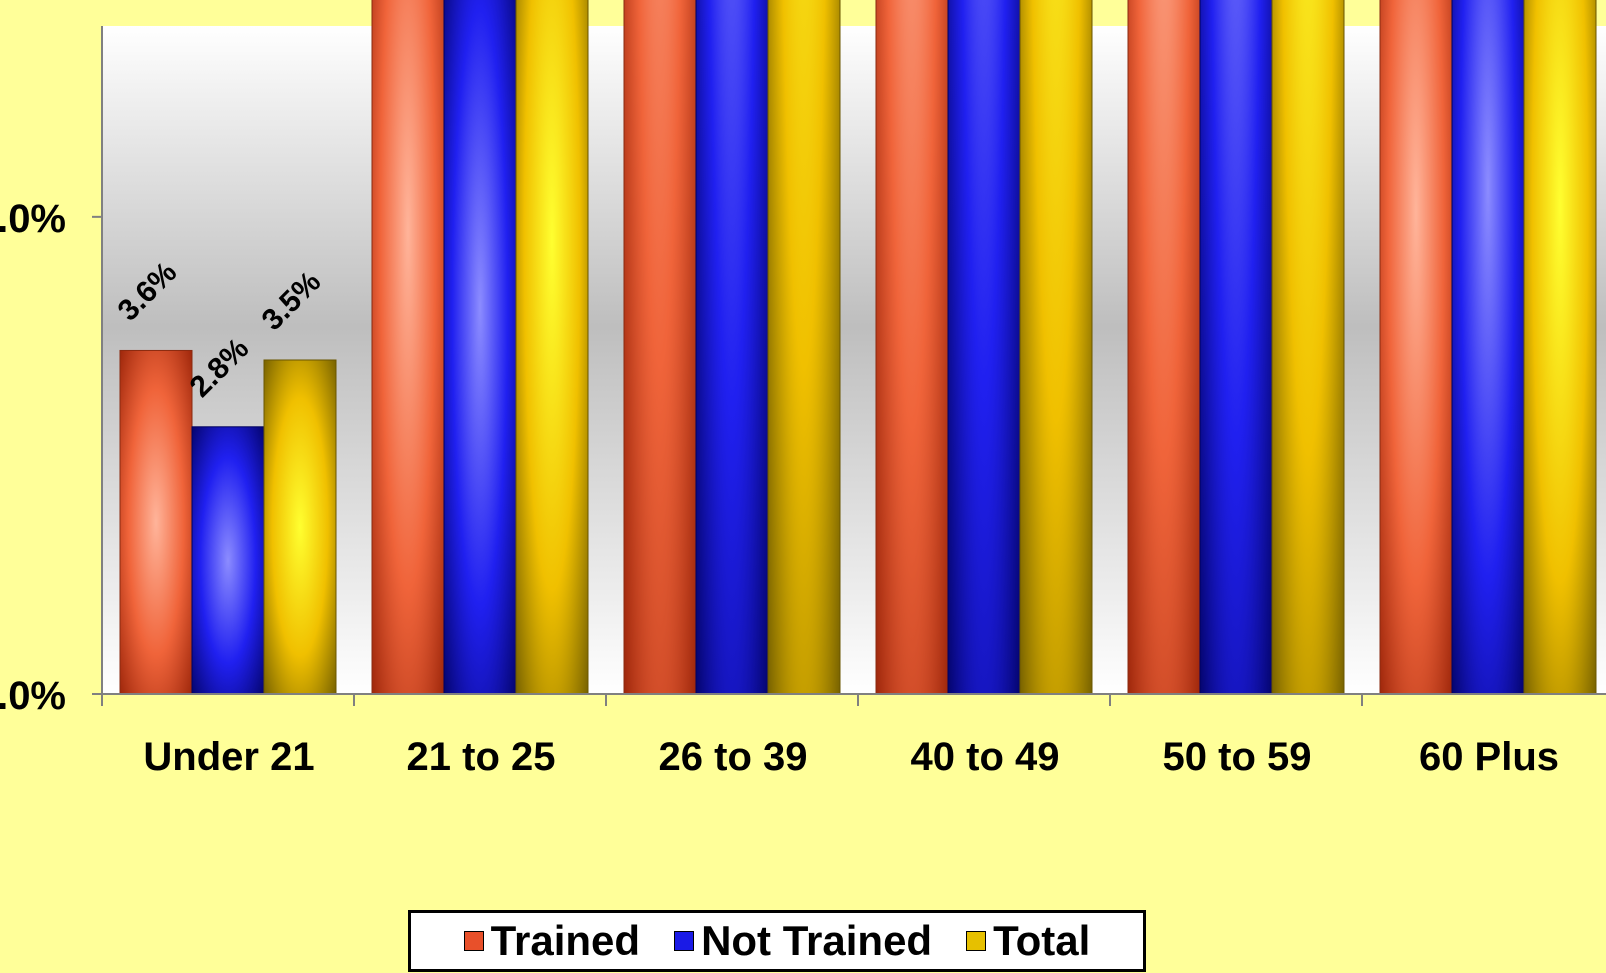  I want to click on legend-item-trained: Trained, so click(552, 940).